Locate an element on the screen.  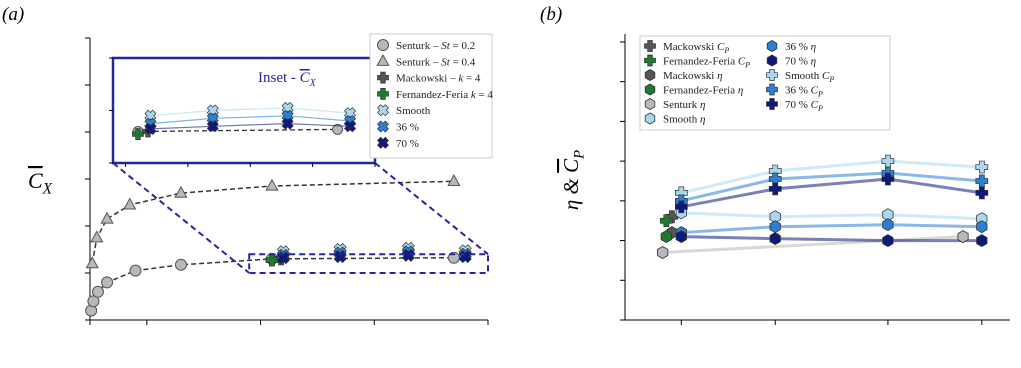
y-axis-label: η & CP is located at coordinates (573, 180).